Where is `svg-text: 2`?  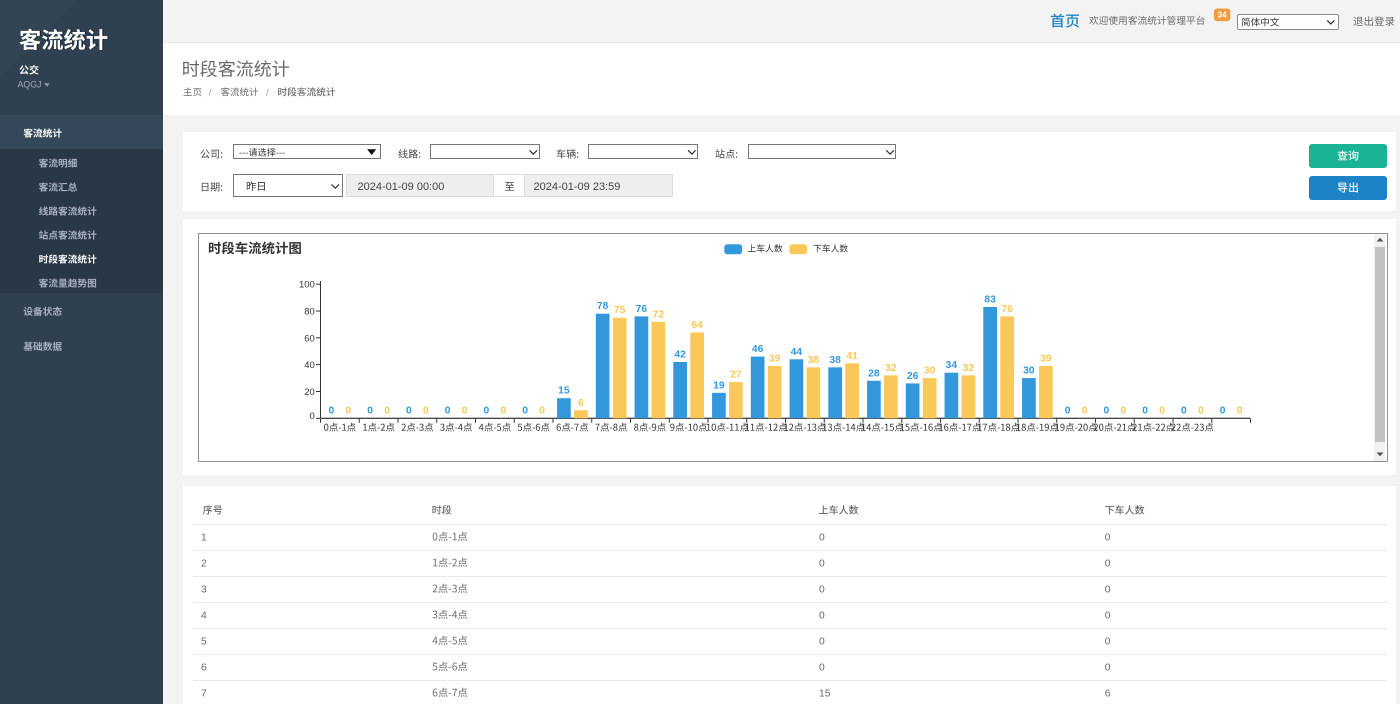 svg-text: 2 is located at coordinates (204, 563).